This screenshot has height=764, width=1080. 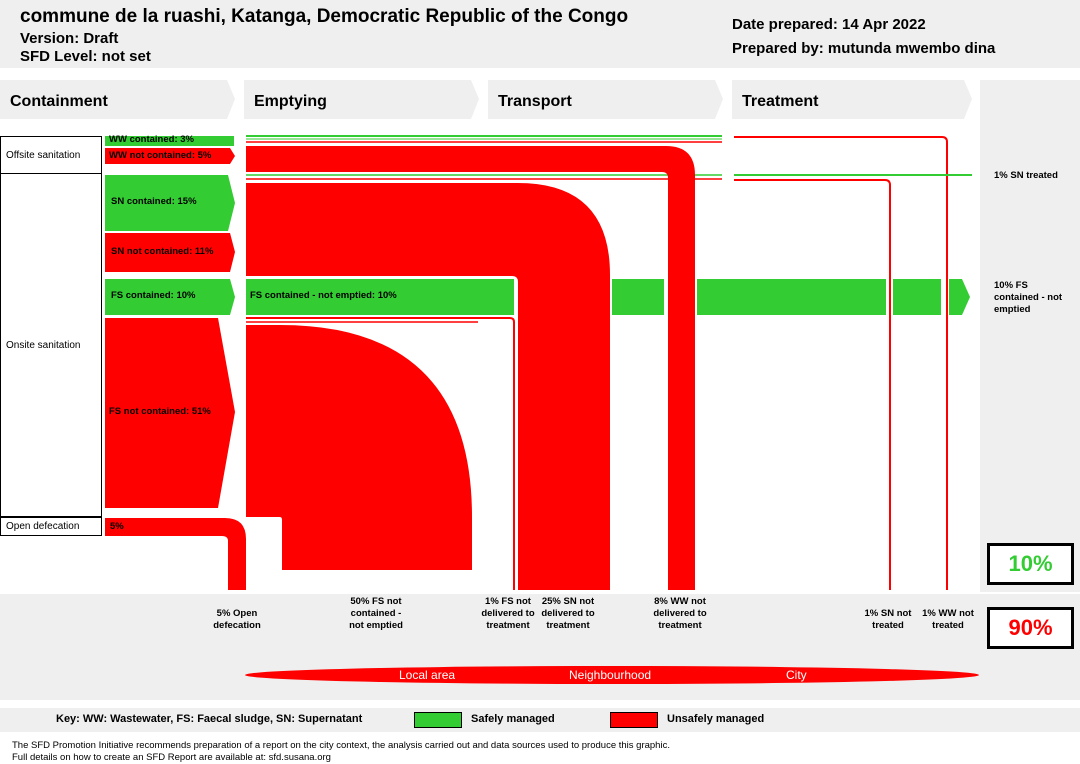 I want to click on ww-not-treated-line, so click(x=841, y=363).